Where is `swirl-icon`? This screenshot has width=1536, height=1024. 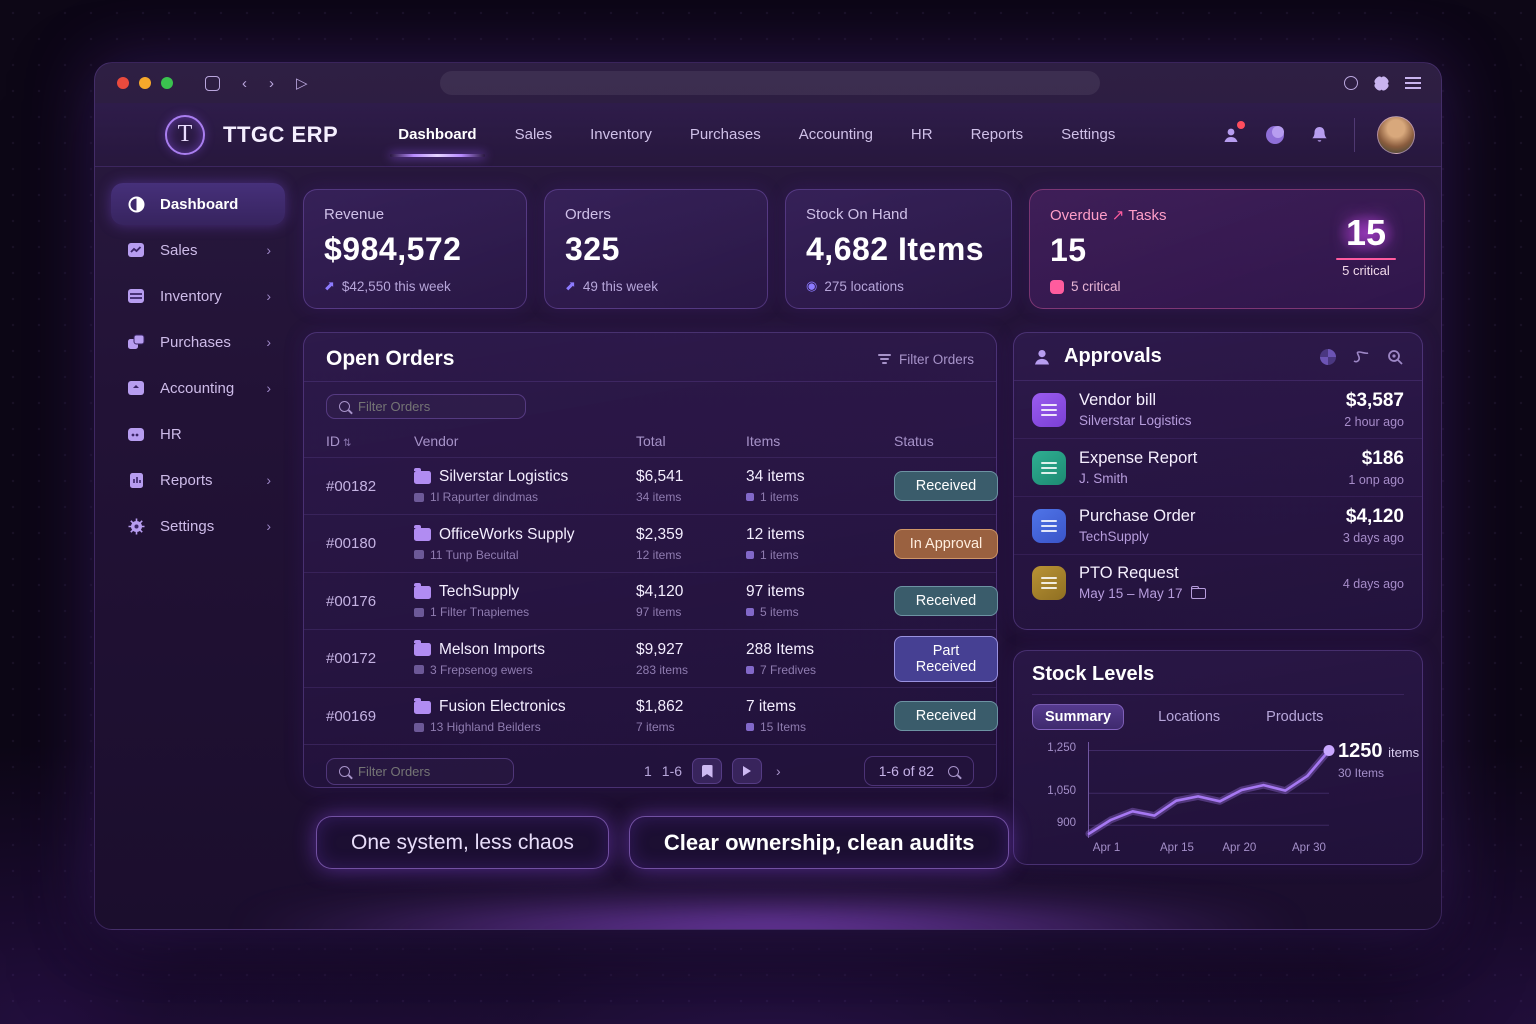
swirl-icon is located at coordinates (1361, 357).